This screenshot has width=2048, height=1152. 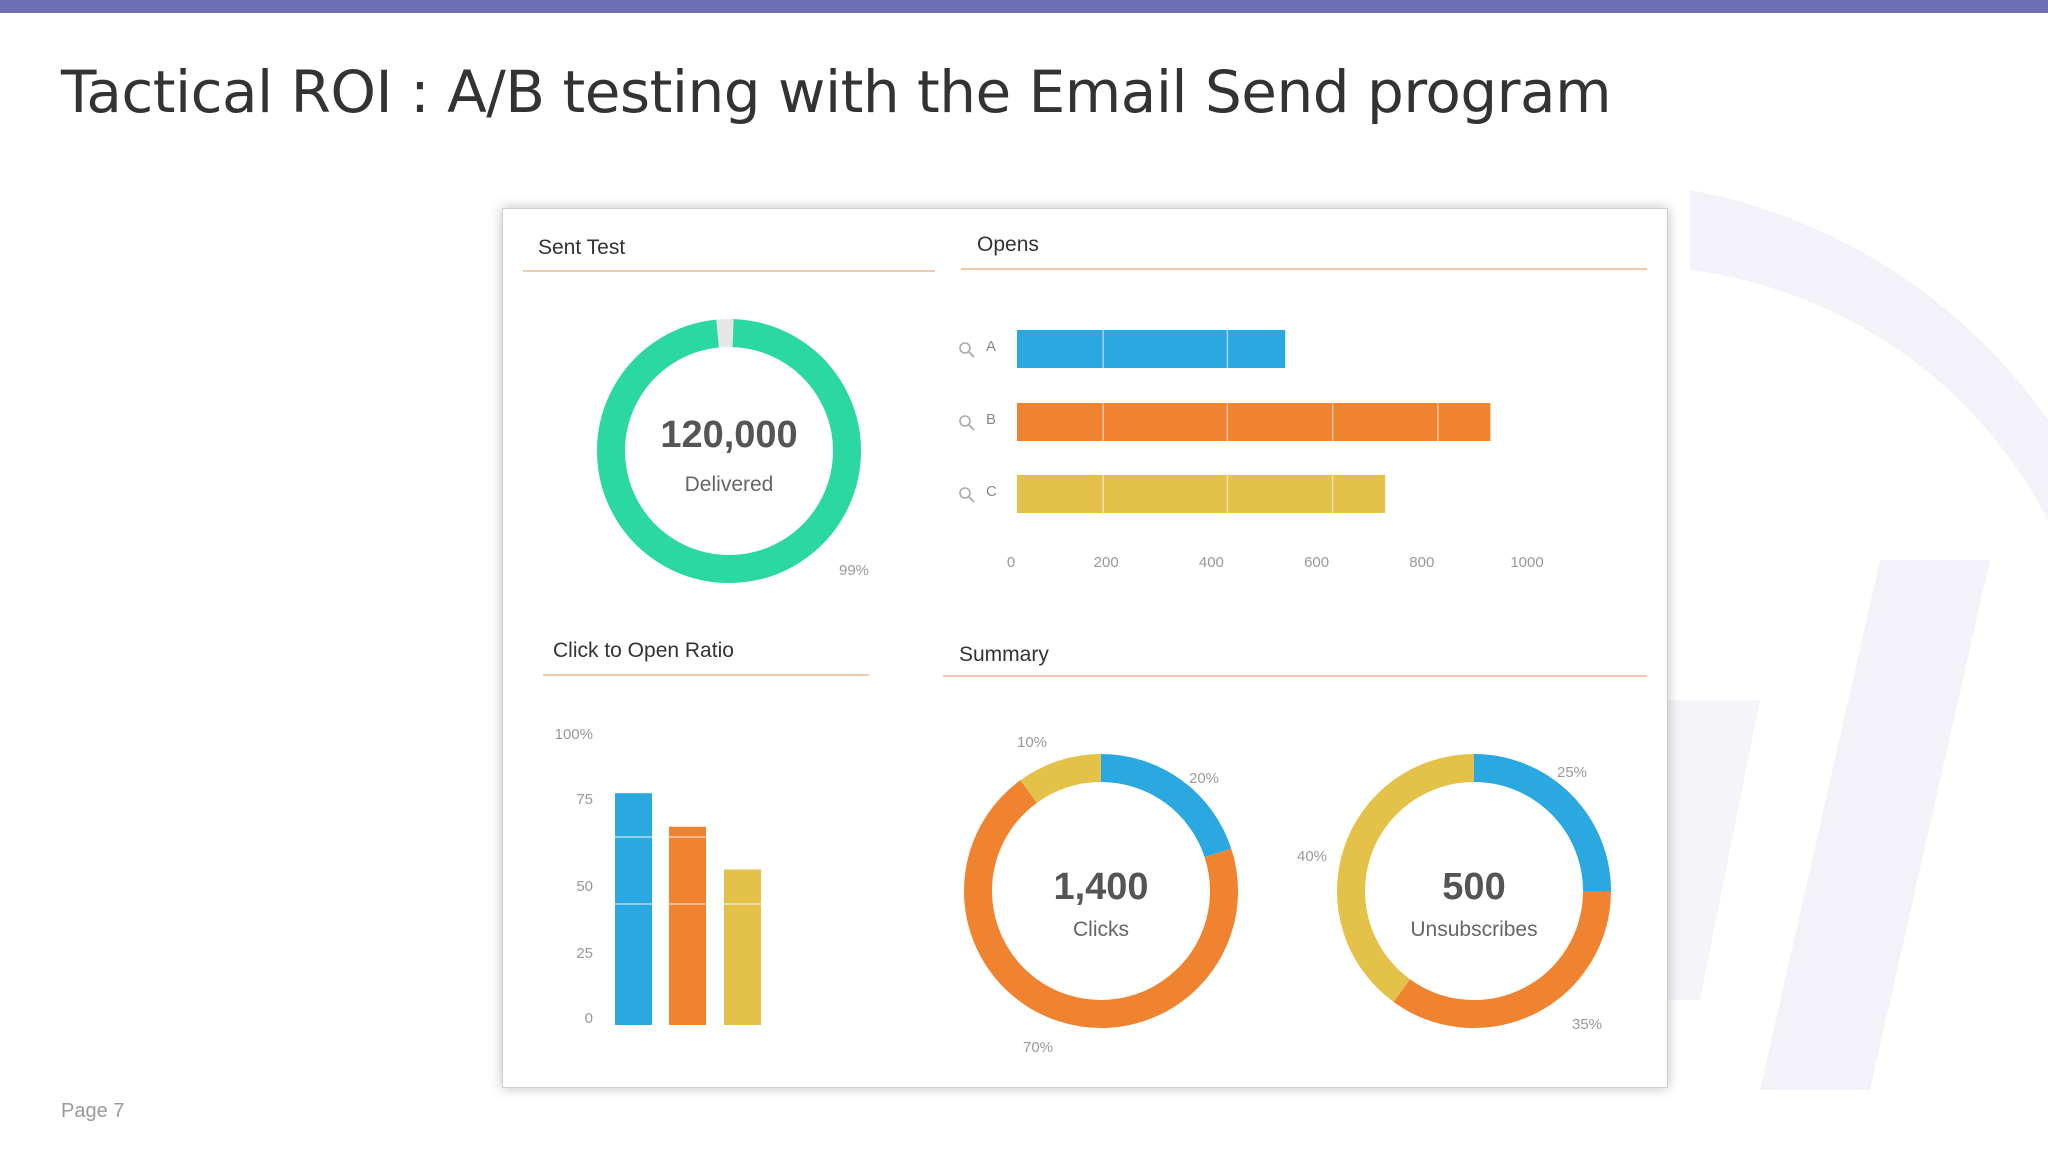 I want to click on sent-test-label: Delivered, so click(x=729, y=484).